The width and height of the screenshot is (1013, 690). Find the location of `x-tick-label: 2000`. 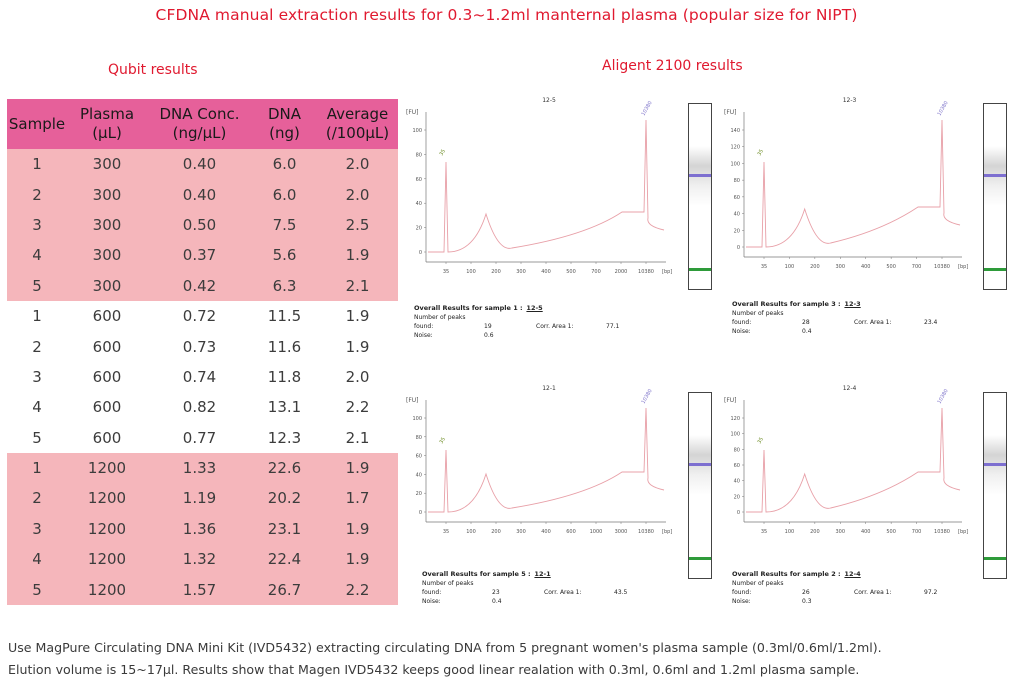

x-tick-label: 2000 is located at coordinates (621, 272).